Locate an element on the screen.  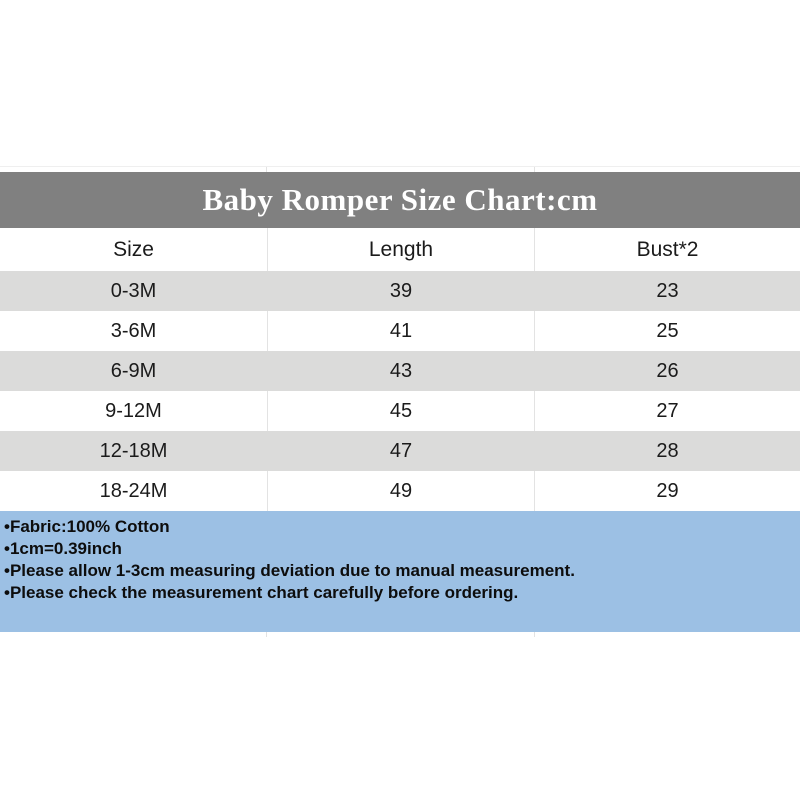
chart-title: Baby Romper Size Chart:cm is located at coordinates (400, 199).